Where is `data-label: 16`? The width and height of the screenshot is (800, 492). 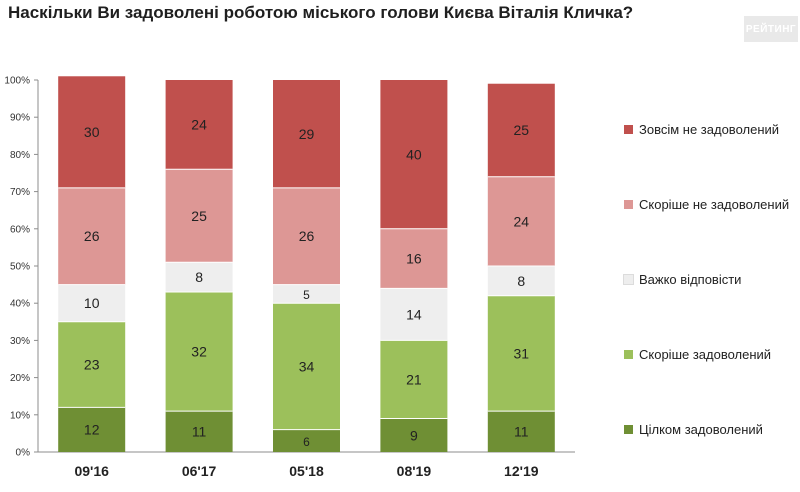
data-label: 16 is located at coordinates (414, 259).